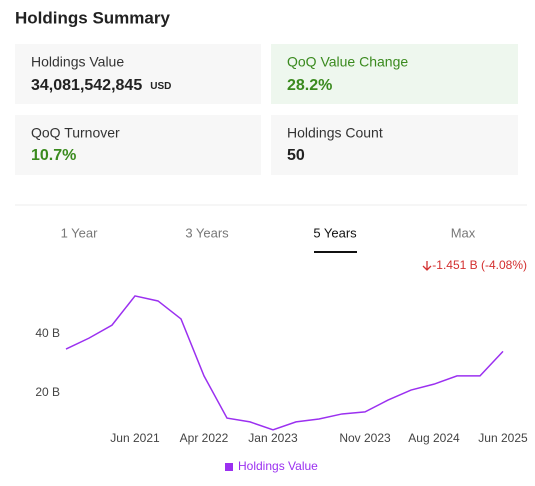 The image size is (535, 486). I want to click on value: 34,081,542,845, so click(86, 85).